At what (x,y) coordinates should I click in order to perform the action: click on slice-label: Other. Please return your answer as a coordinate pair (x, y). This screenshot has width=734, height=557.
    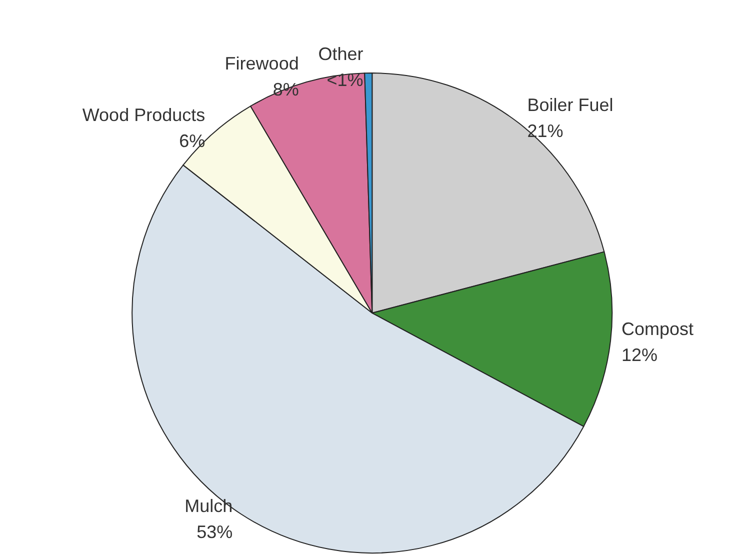
    Looking at the image, I should click on (341, 54).